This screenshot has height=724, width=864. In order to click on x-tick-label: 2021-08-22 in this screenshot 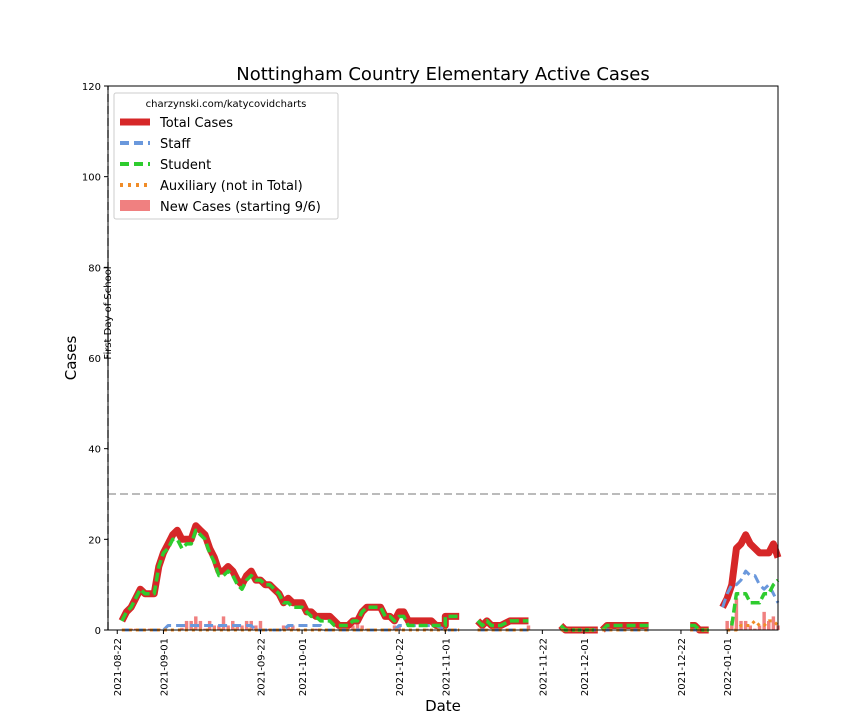, I will do `click(118, 667)`.